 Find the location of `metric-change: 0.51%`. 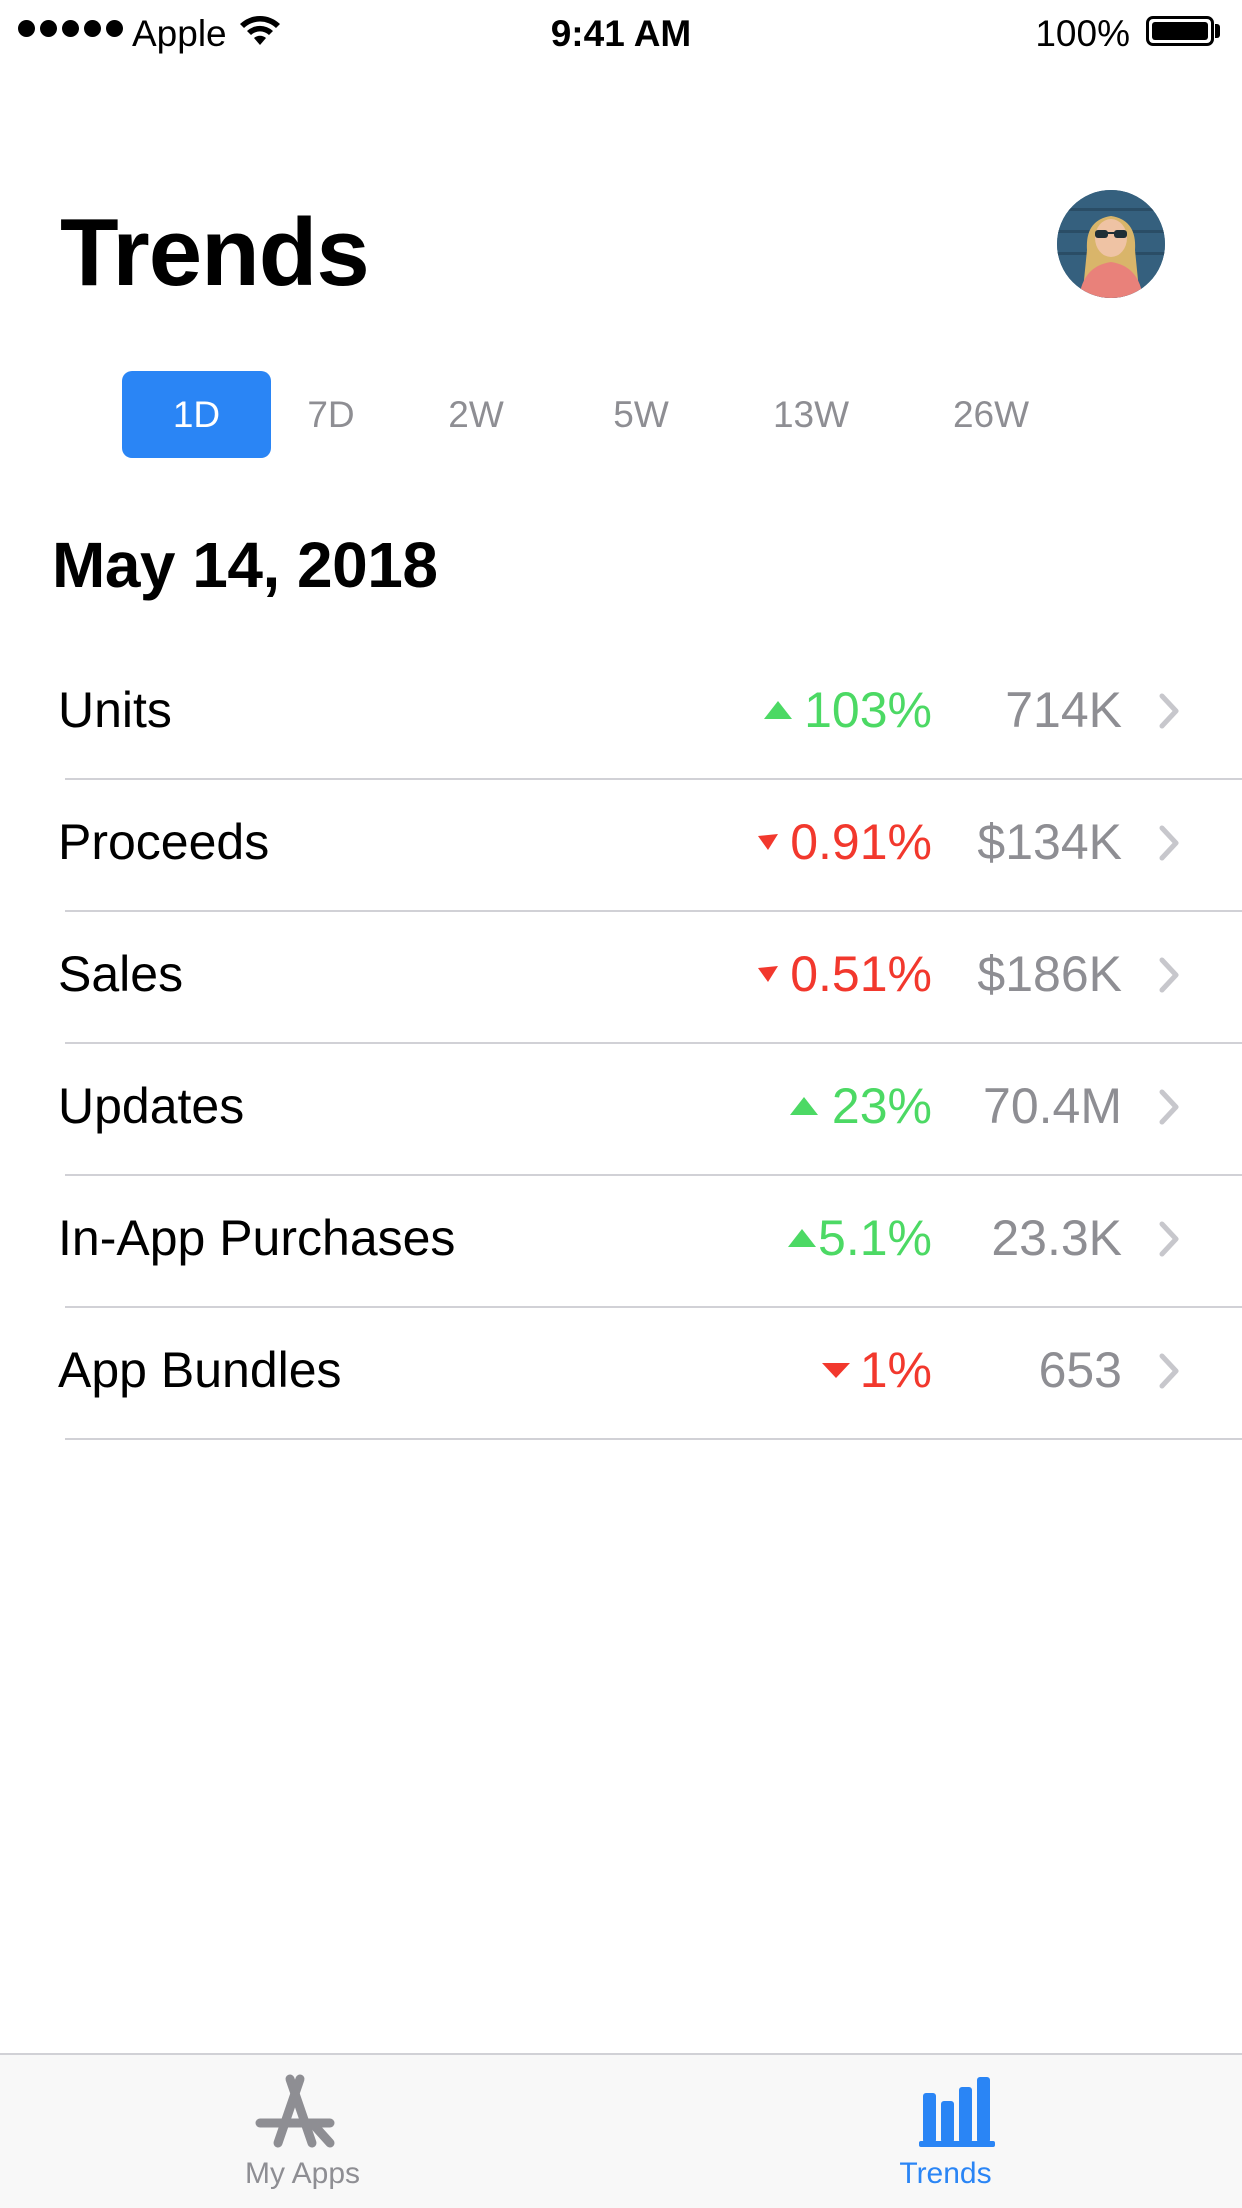

metric-change: 0.51% is located at coordinates (861, 974).